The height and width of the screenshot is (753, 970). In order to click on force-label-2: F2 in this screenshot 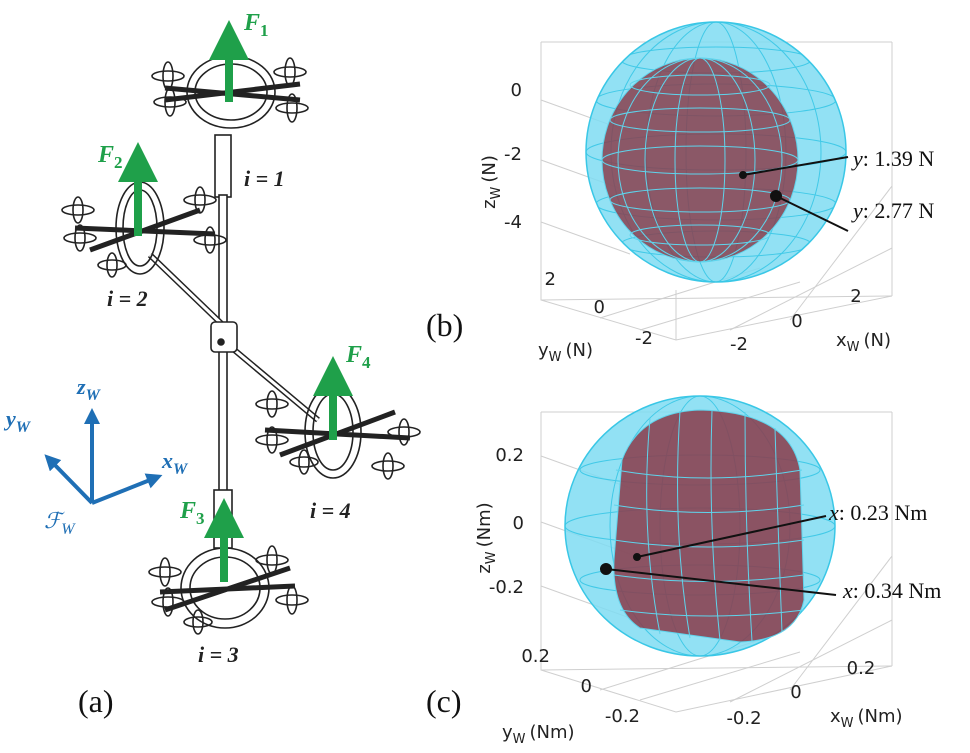, I will do `click(110, 157)`.